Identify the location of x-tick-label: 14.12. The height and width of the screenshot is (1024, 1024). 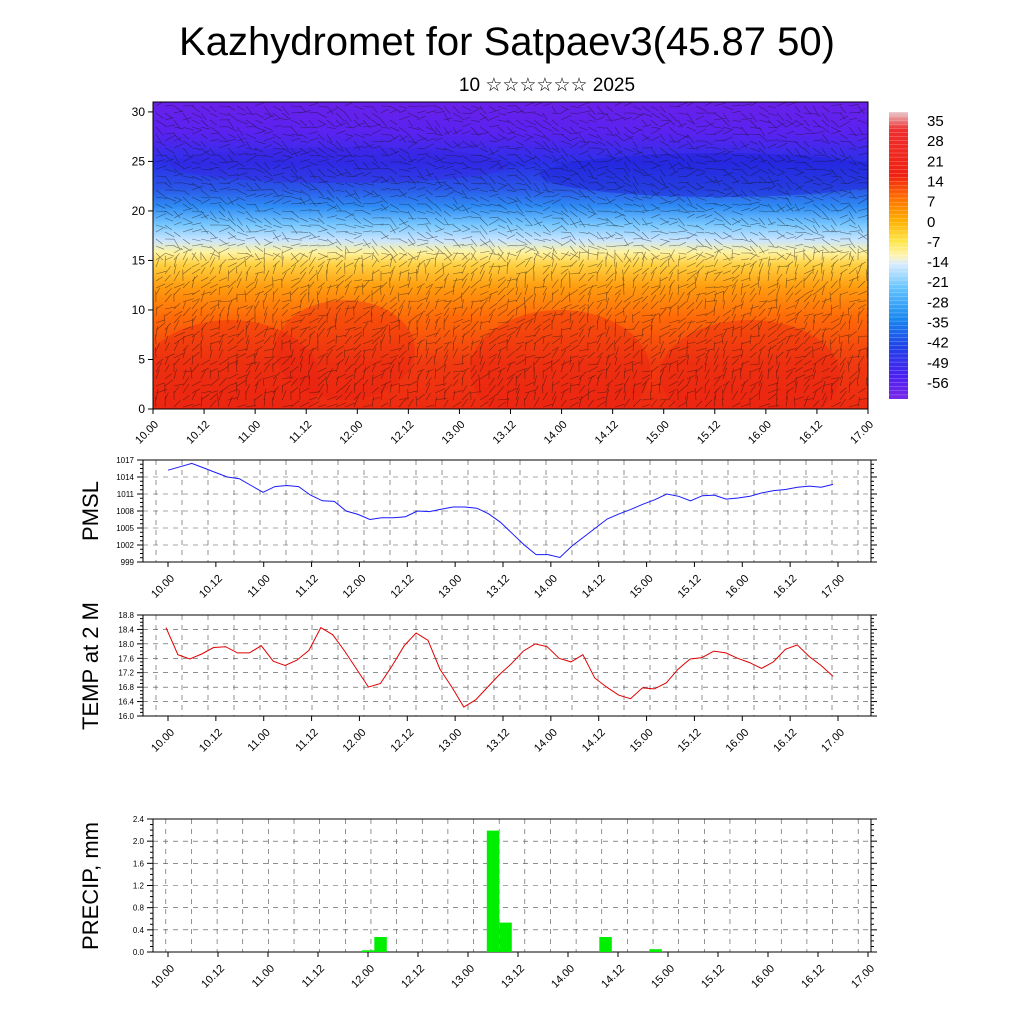
(607, 433).